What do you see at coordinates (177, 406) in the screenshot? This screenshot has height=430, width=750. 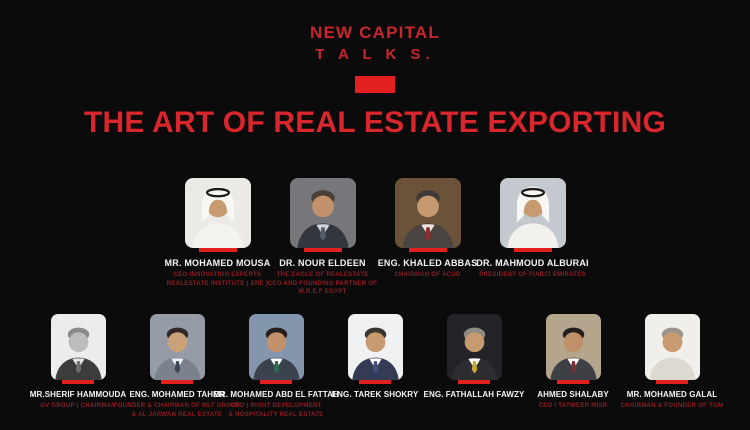 I see `speaker-title-line: FOUNDER & CHAIRMAN OF MLT GROUP` at bounding box center [177, 406].